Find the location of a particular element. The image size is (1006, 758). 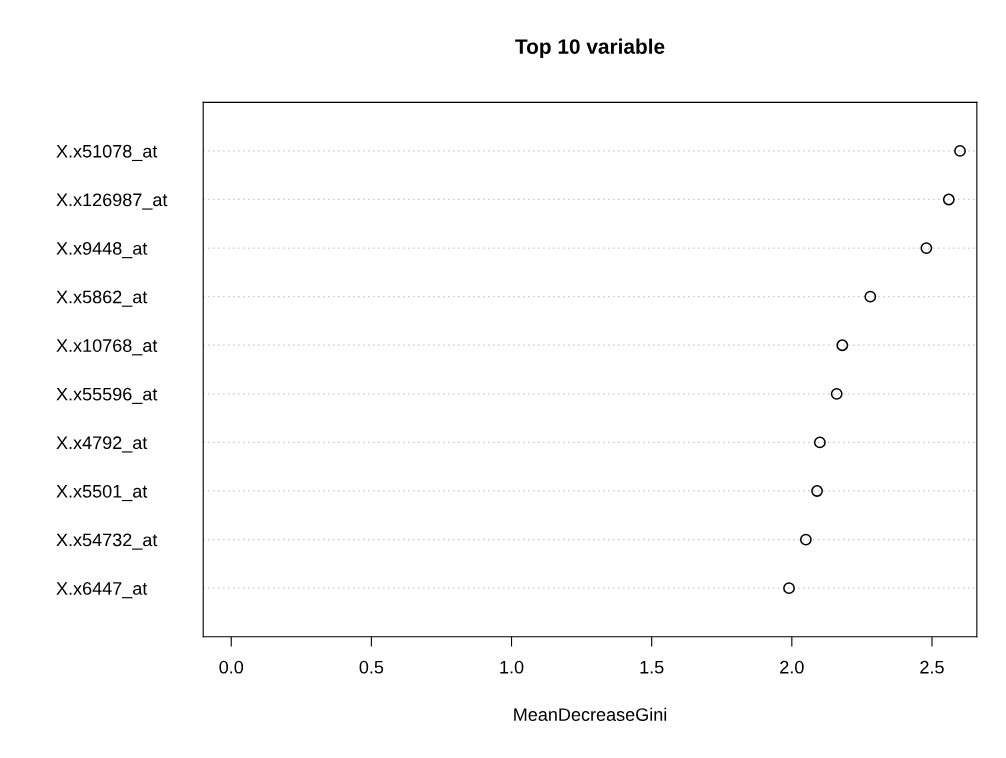

y-tick-label: X.x54732_at is located at coordinates (107, 541).